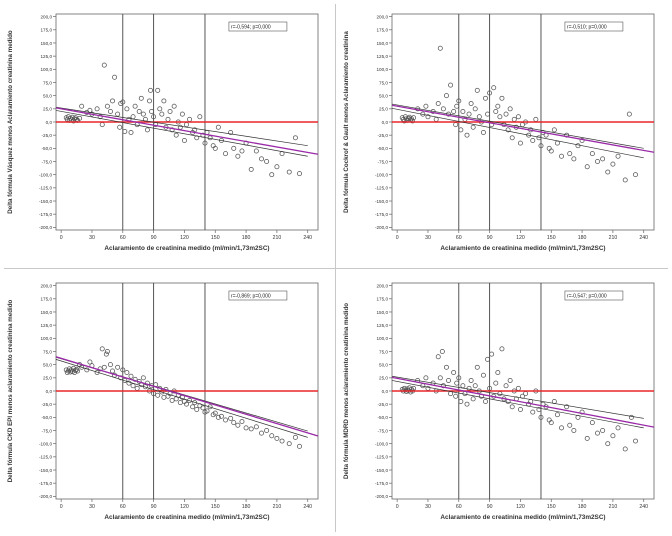 Image resolution: width=672 pixels, height=536 pixels. I want to click on annotation-text: r=-0,547; p=0,000, so click(587, 296).